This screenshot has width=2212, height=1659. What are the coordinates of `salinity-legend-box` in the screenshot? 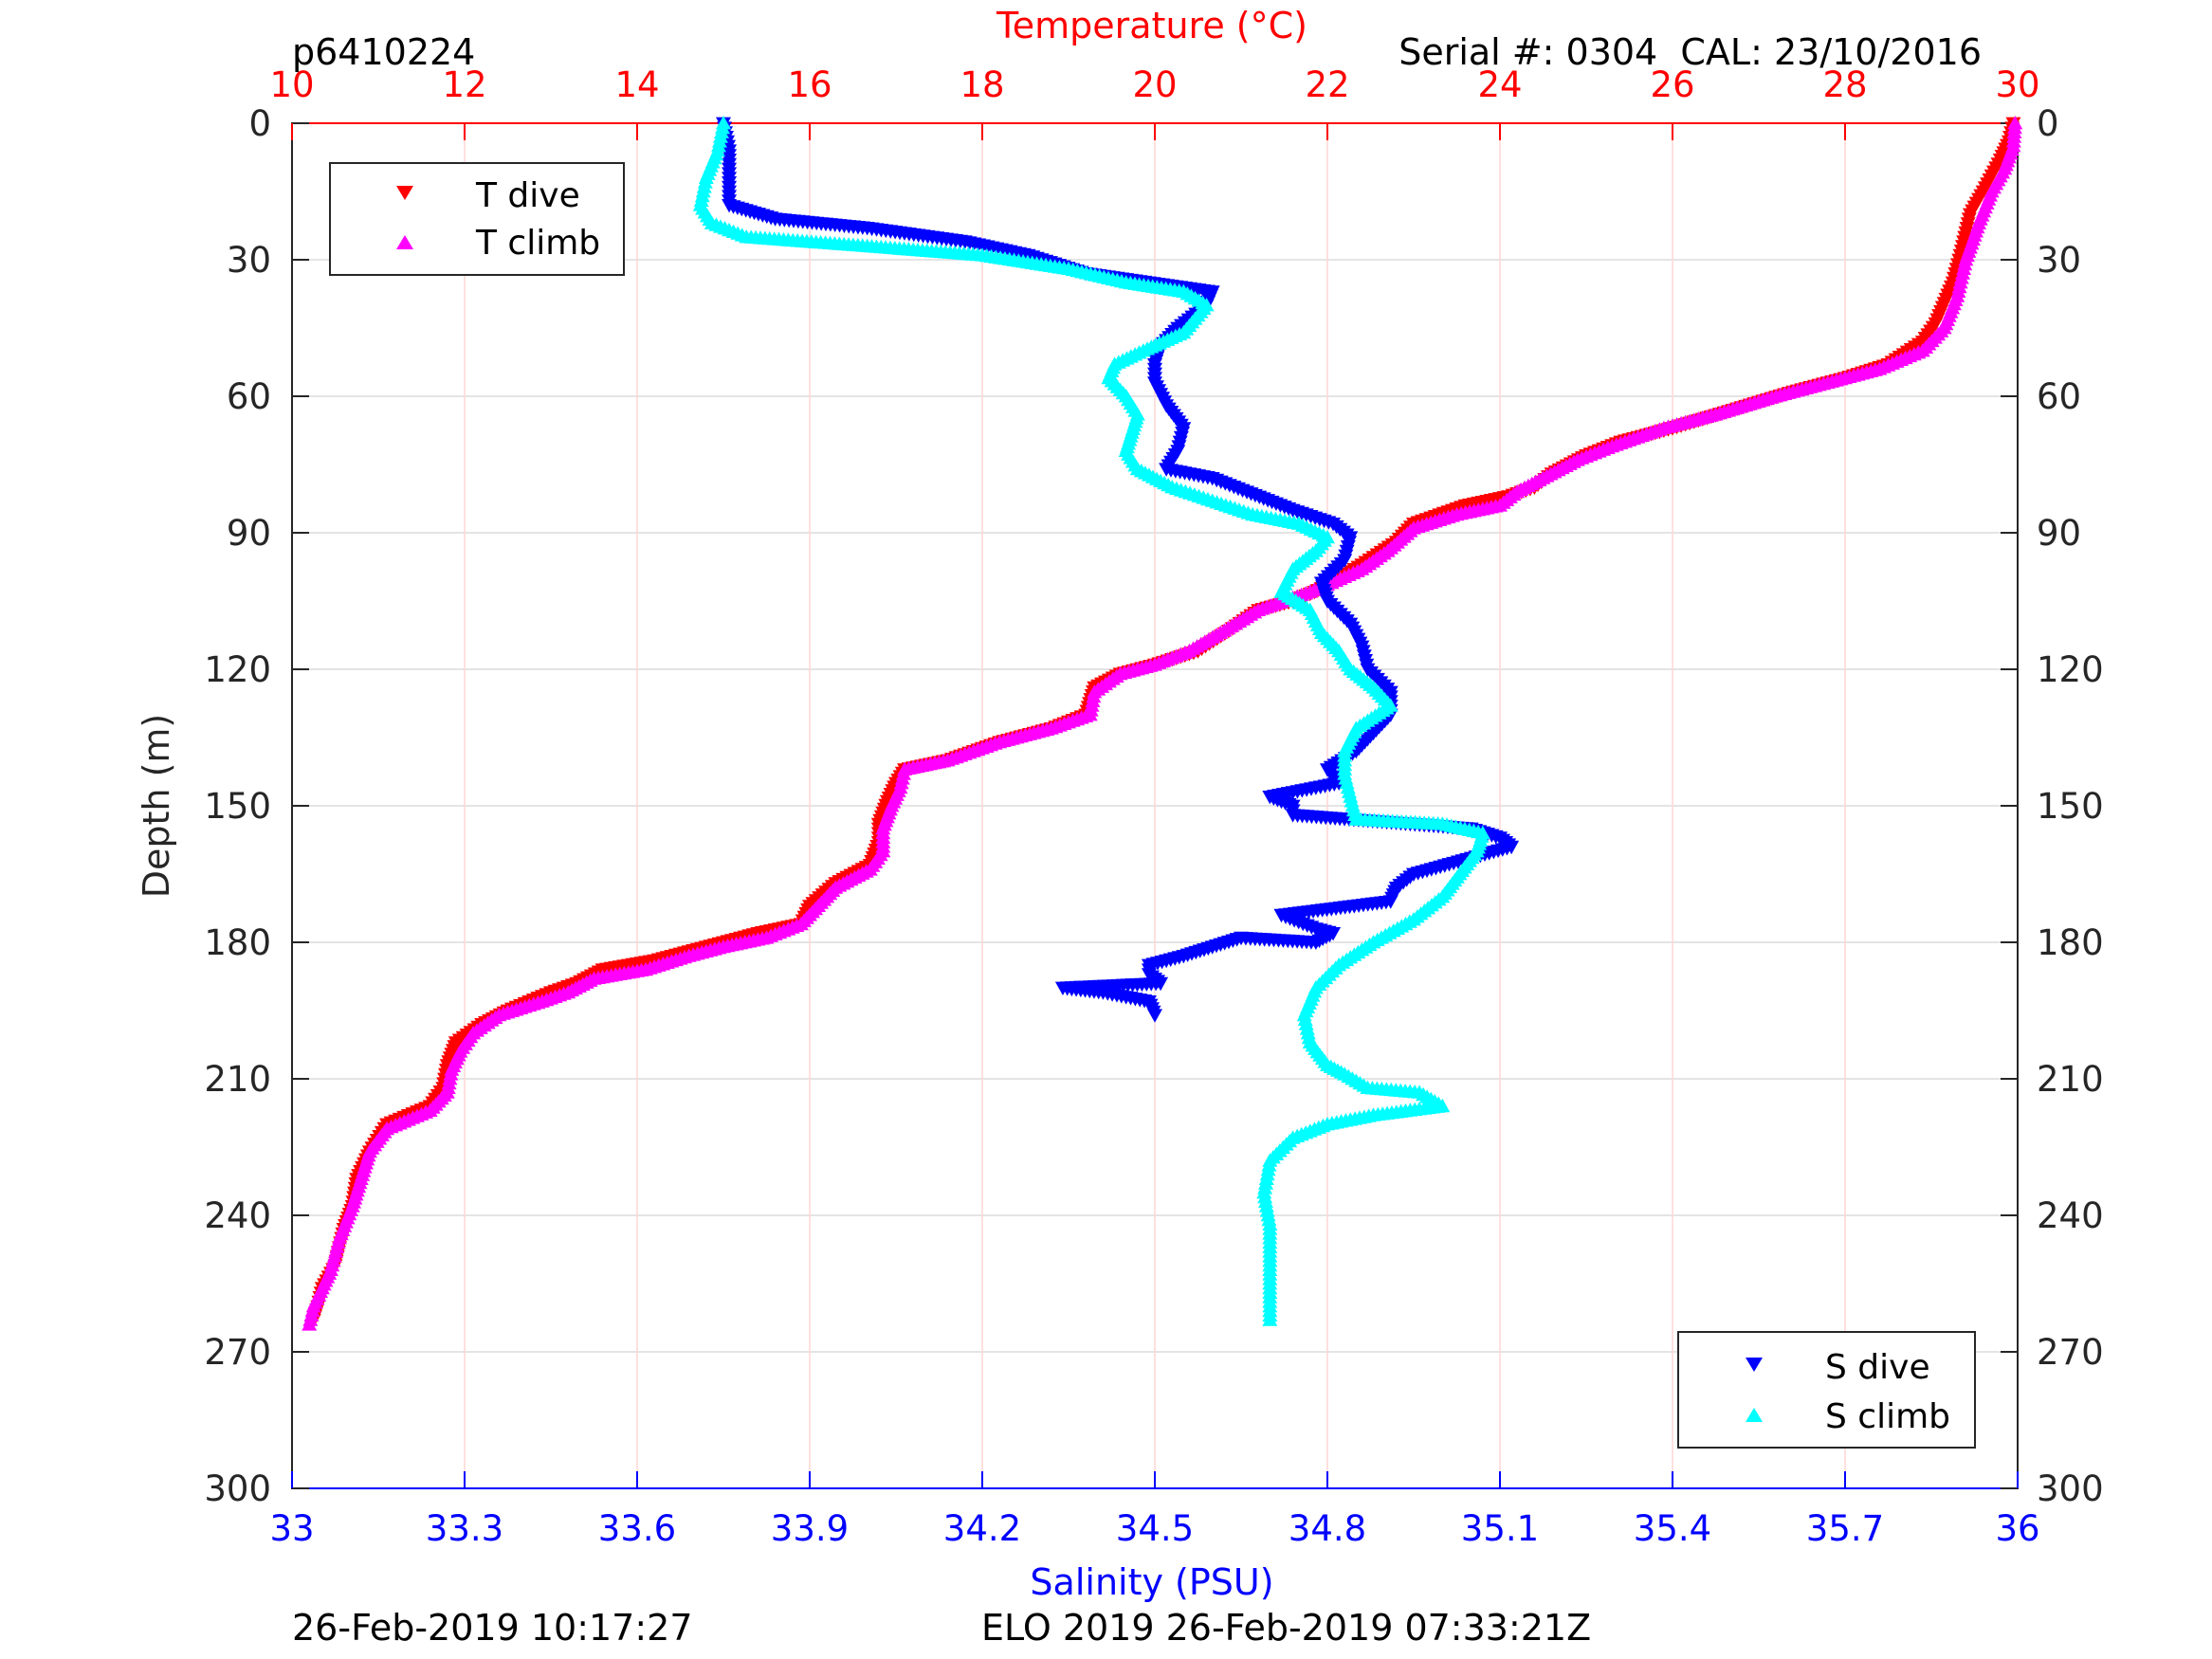 It's located at (1826, 1390).